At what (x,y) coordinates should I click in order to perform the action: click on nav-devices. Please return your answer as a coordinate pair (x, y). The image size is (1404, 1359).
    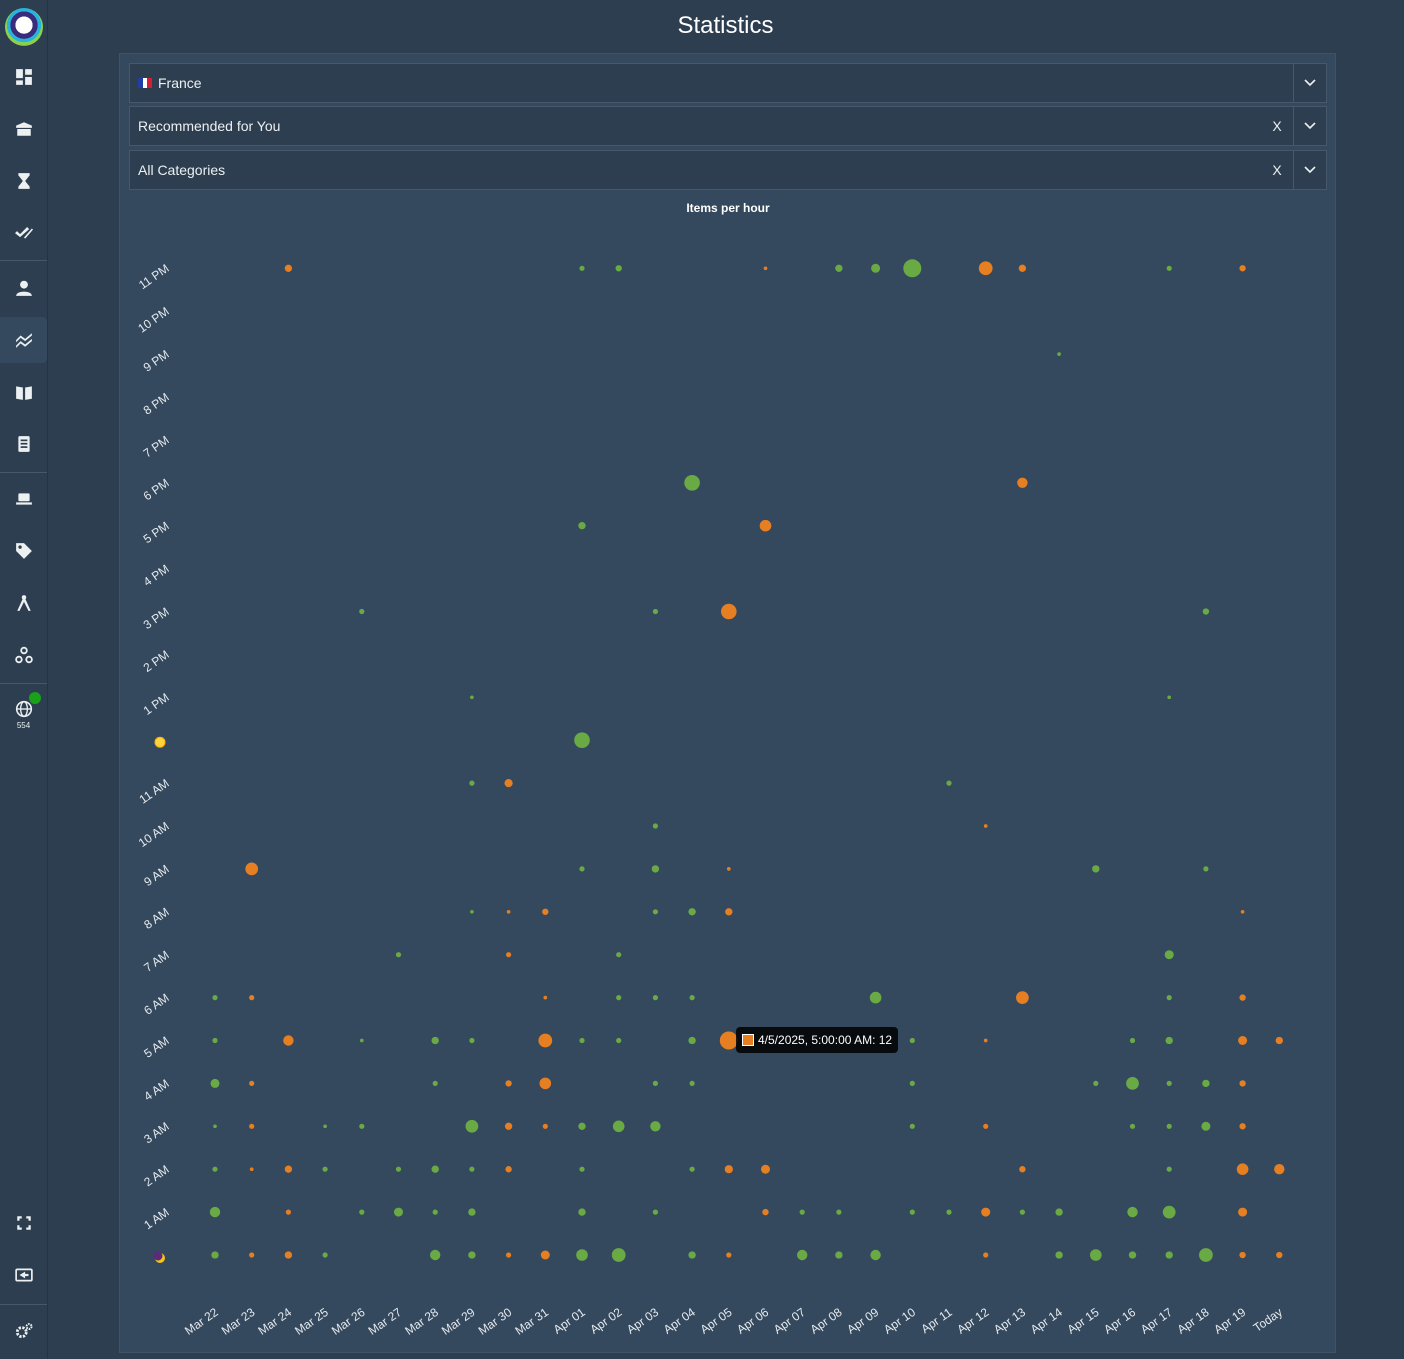
    Looking at the image, I should click on (23, 499).